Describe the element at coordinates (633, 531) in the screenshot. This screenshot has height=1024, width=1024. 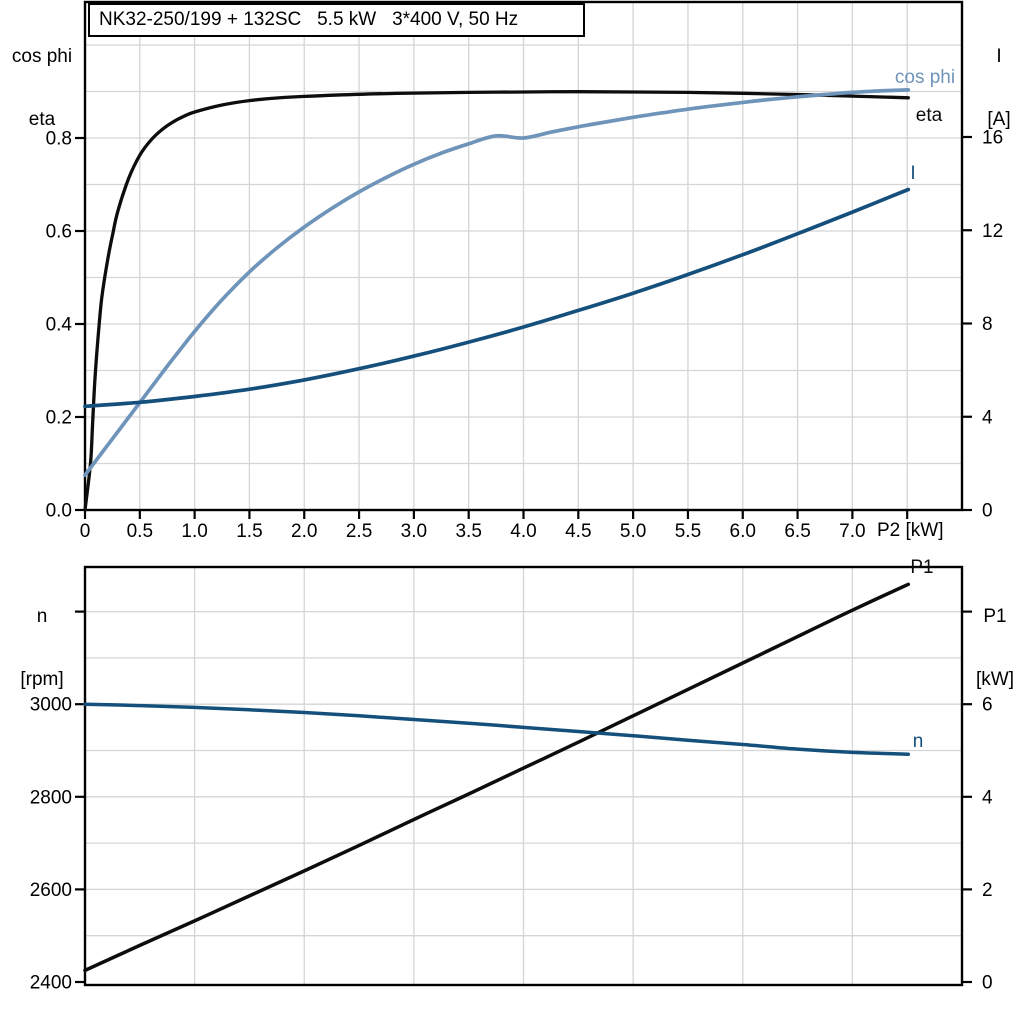
I see `motor-efficiency-chart-x-tick-label: 5.0` at that location.